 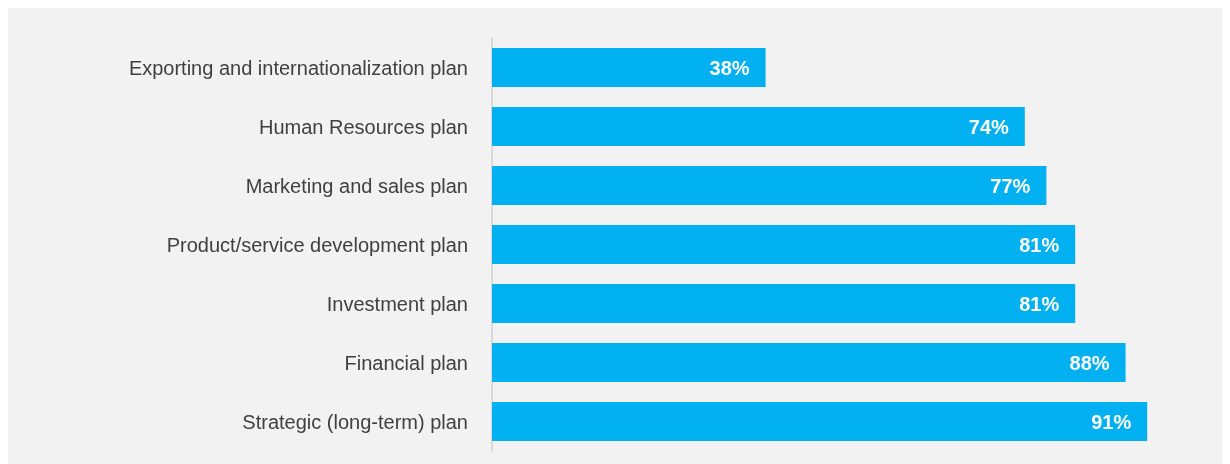 I want to click on y-tick-label: Financial plan, so click(x=406, y=362).